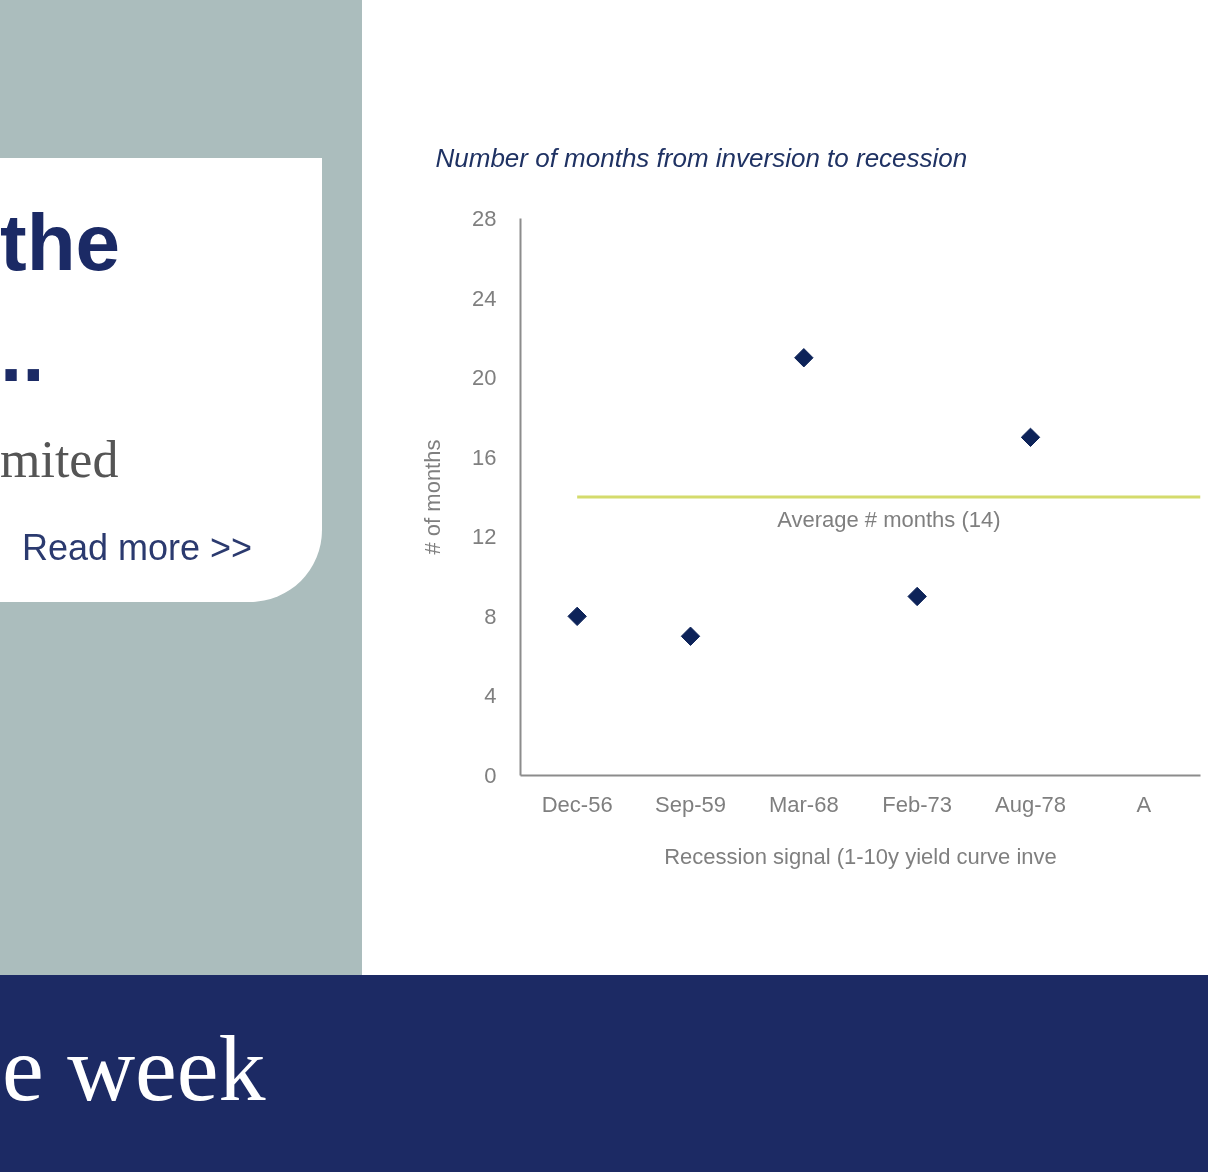  What do you see at coordinates (1030, 804) in the screenshot?
I see `x-tick-label: Aug-78` at bounding box center [1030, 804].